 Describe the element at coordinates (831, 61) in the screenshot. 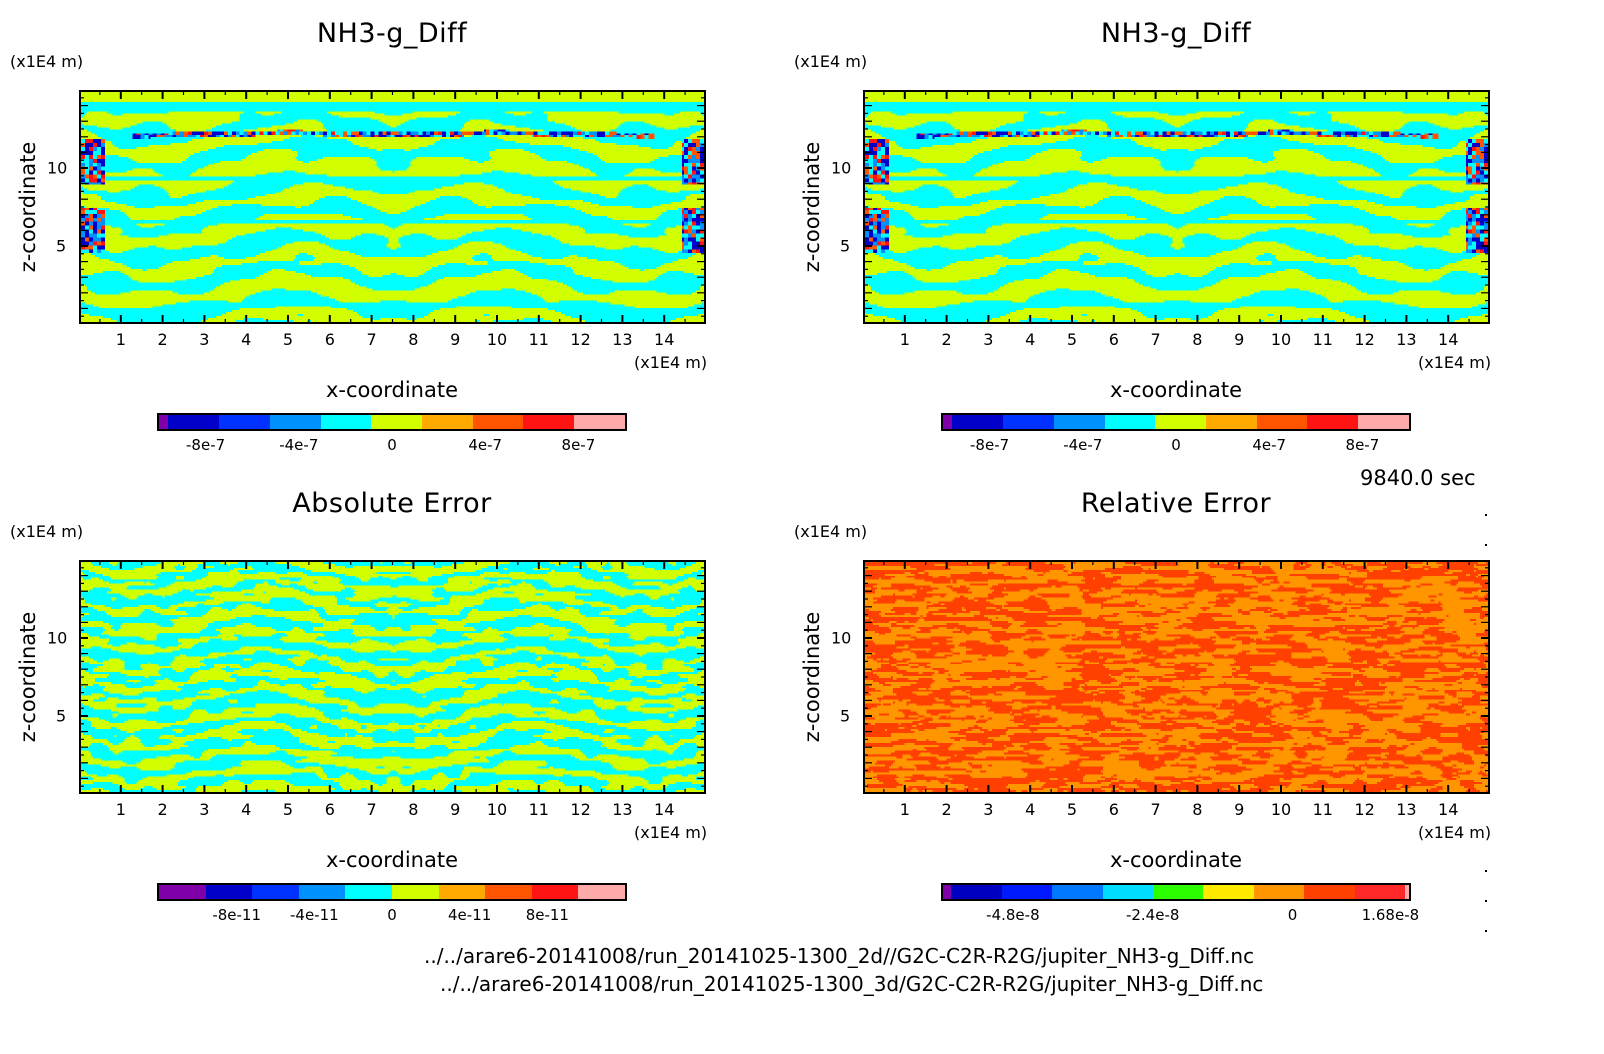

I see `y-units-label: (x1E4 m)` at that location.